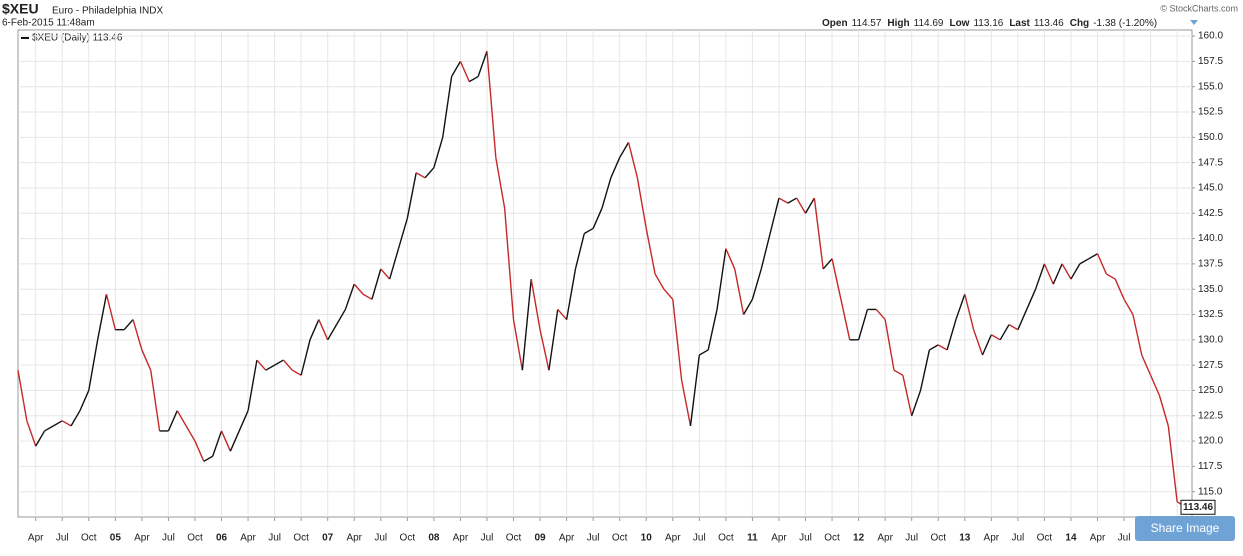 This screenshot has height=556, width=1243. I want to click on y-tick-label: 157.5, so click(1210, 61).